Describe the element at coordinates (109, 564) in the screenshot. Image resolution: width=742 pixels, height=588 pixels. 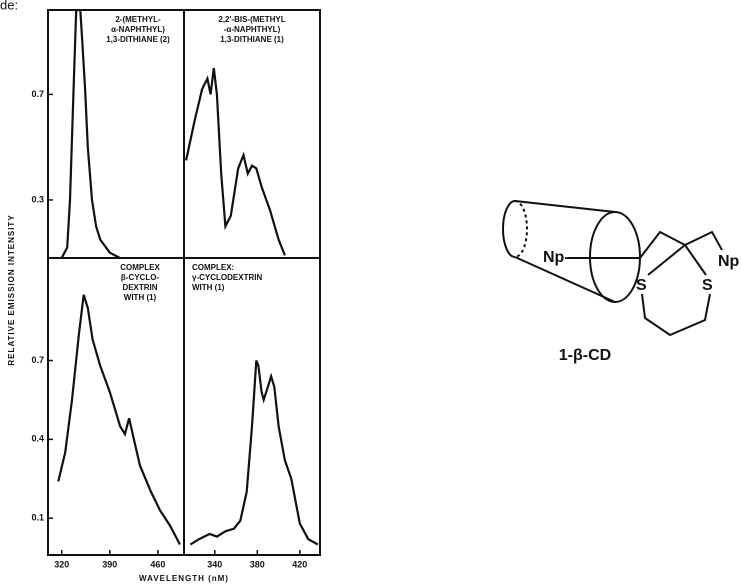
I see `x-tick-label: 390` at that location.